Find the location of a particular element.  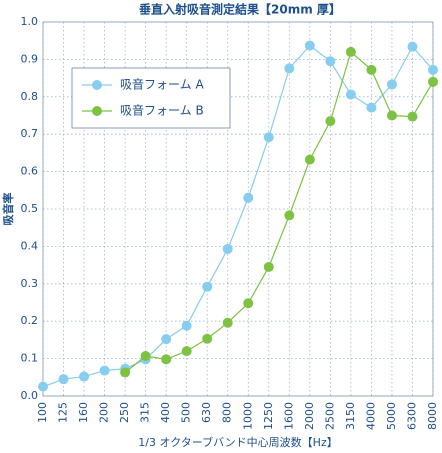

x-tick-label: 6300 is located at coordinates (411, 416).